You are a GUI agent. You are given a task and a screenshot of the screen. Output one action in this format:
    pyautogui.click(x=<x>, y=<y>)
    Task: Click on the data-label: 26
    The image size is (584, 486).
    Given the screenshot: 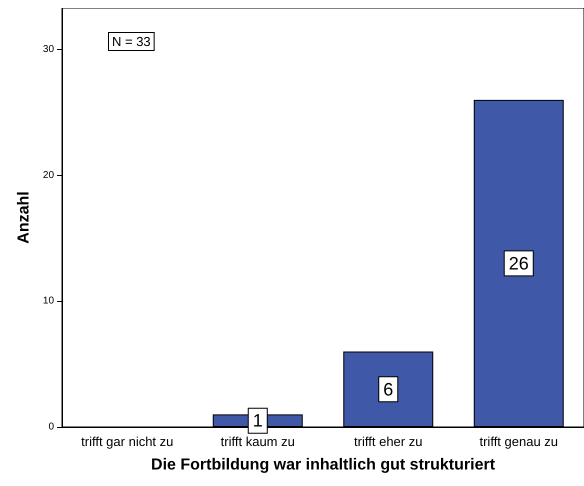 What is the action you would take?
    pyautogui.click(x=518, y=263)
    